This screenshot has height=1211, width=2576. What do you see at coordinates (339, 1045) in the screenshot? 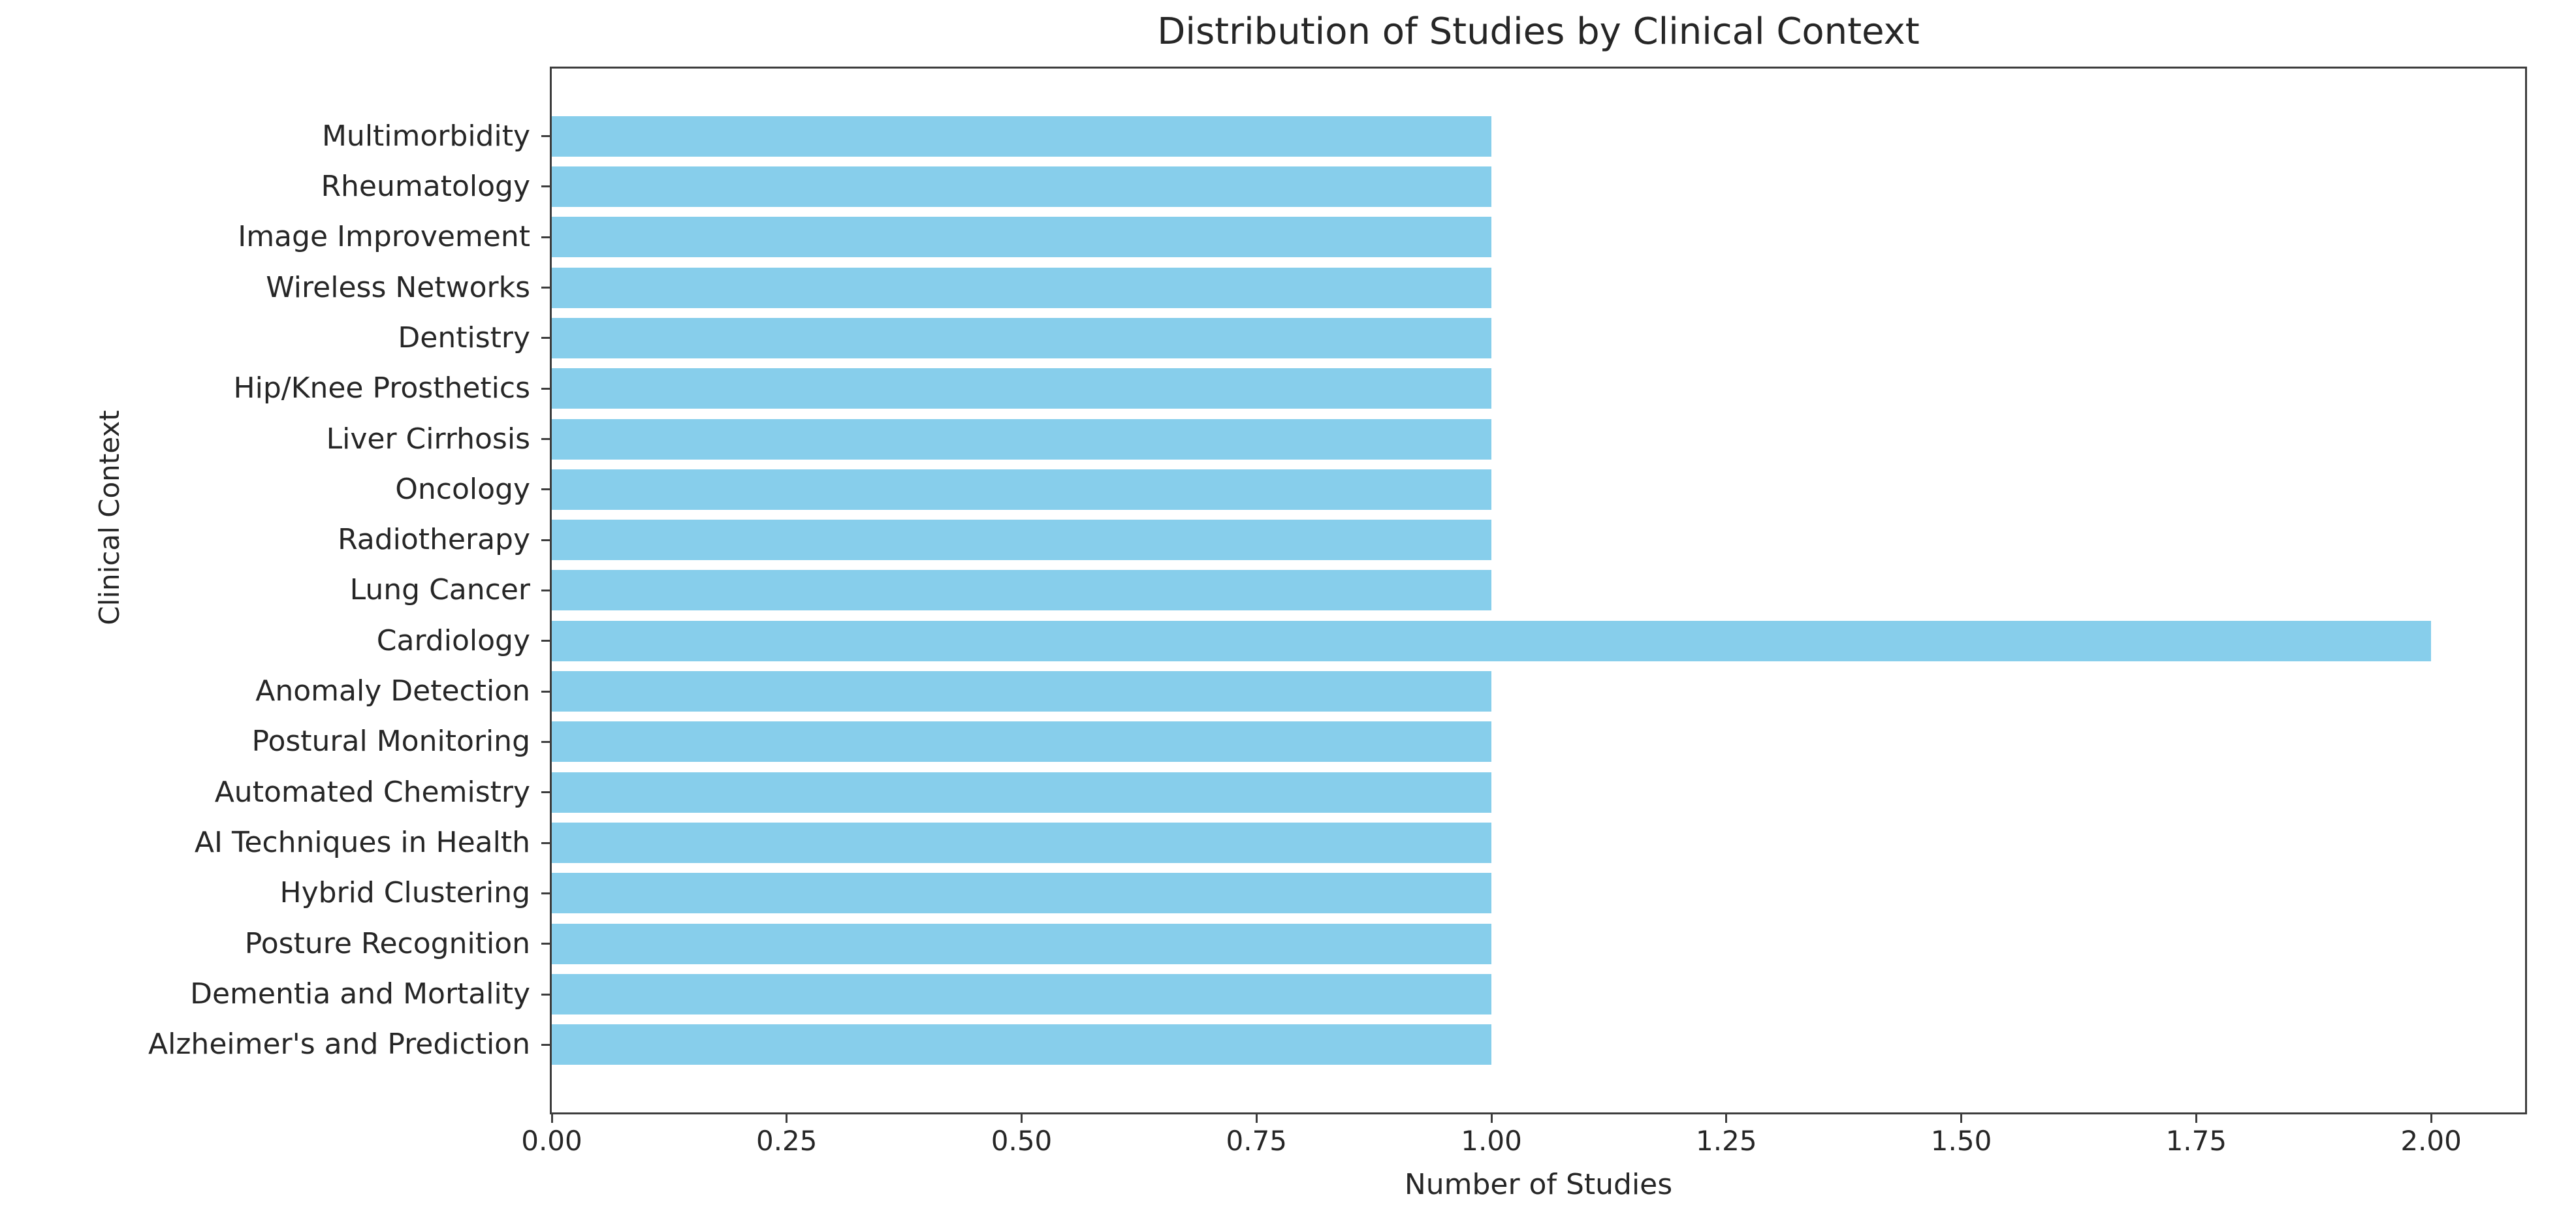
I see `y-tick-label: Alzheimer's and Prediction` at bounding box center [339, 1045].